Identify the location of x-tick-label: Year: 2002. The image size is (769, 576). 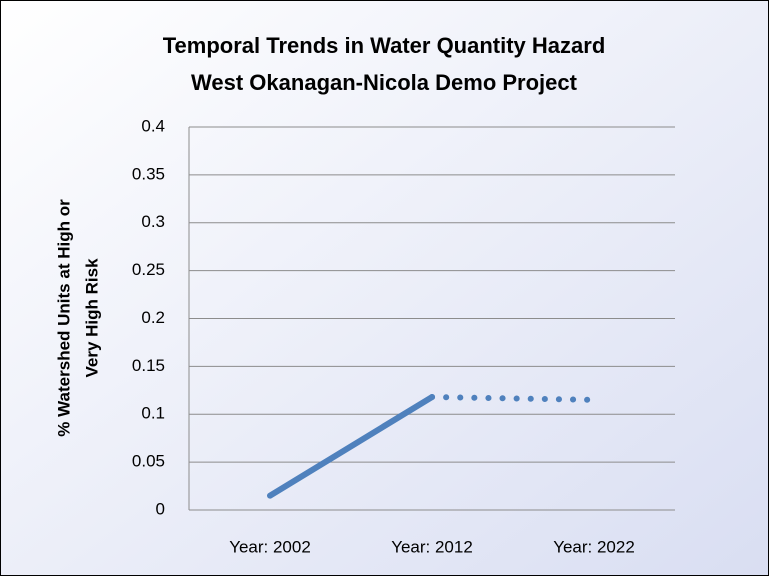
(270, 546).